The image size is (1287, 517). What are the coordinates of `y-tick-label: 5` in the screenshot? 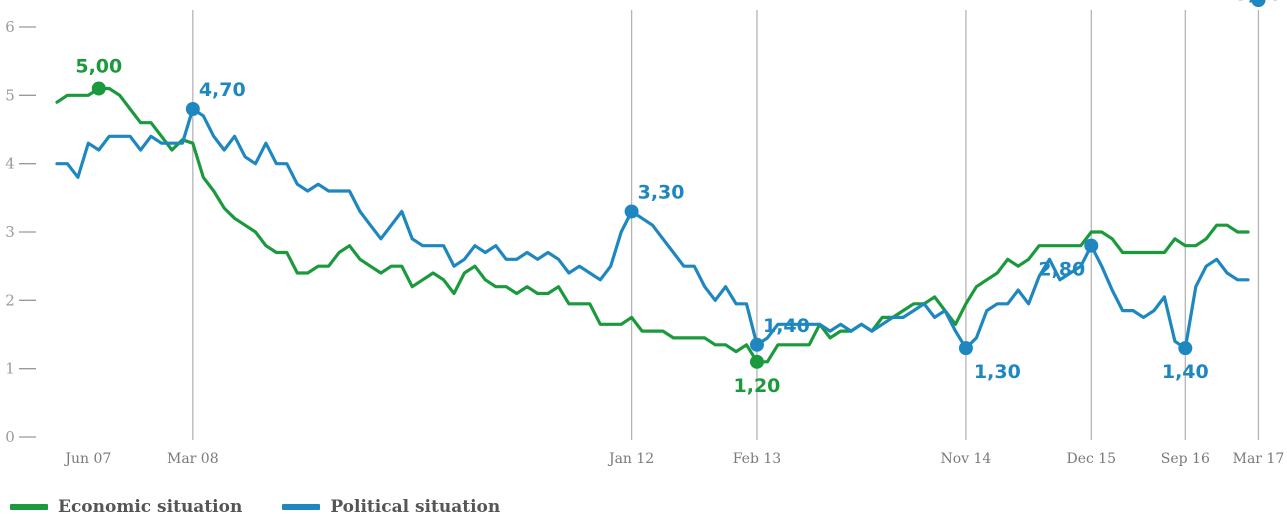 It's located at (10, 95).